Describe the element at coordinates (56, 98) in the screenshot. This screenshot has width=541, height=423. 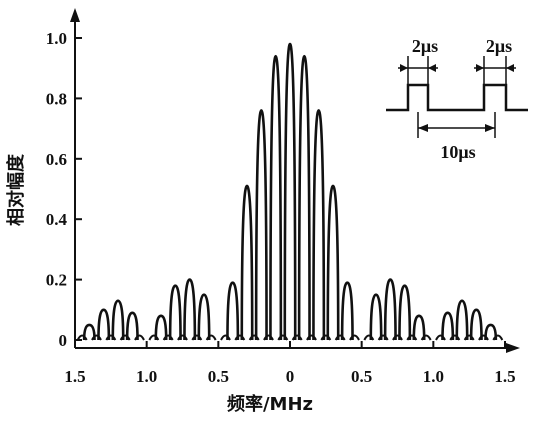
I see `y-tick-label: 0.8` at that location.